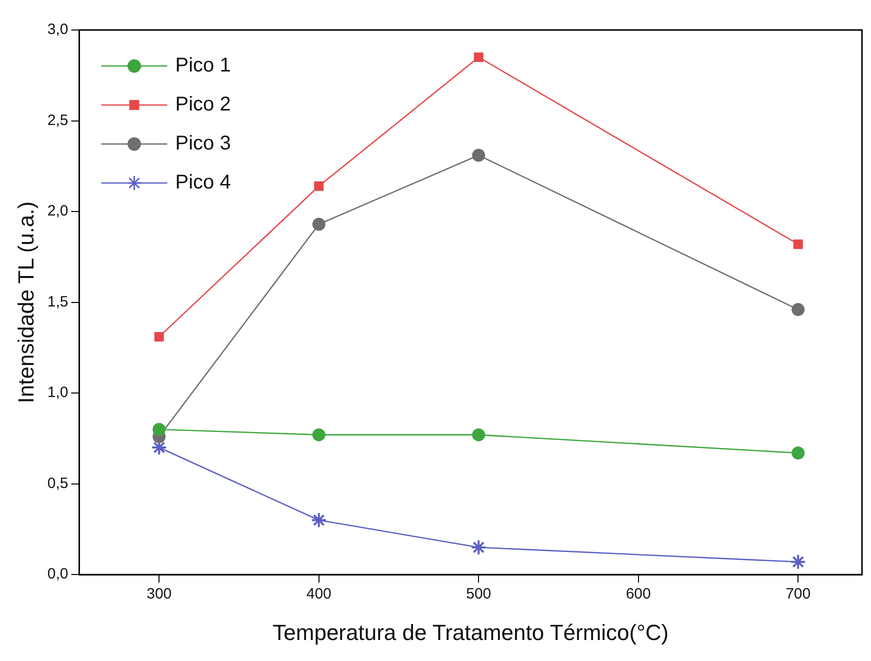 The image size is (871, 661). I want to click on x-tick-label: 300, so click(159, 594).